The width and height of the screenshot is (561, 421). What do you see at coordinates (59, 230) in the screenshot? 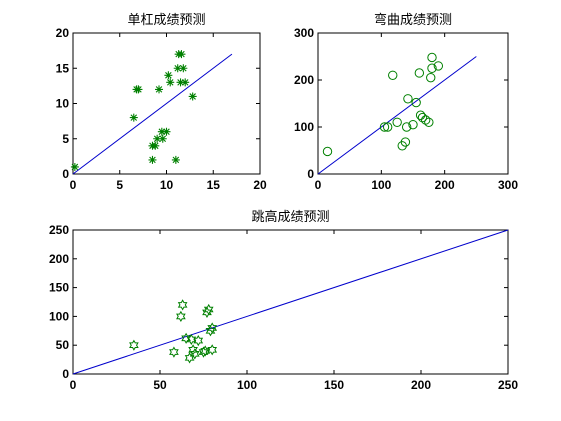
I see `y-tick-label: 250` at bounding box center [59, 230].